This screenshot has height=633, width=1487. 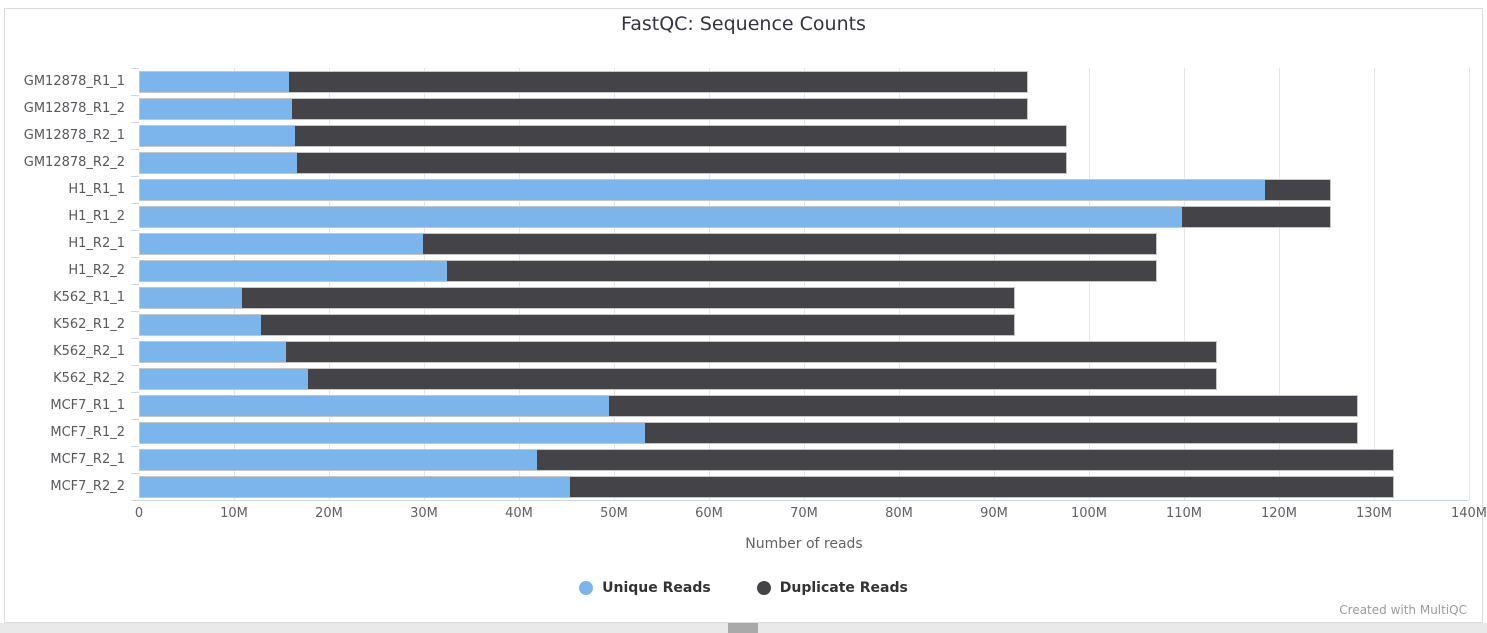 I want to click on x-tick-label: 0, so click(x=139, y=513).